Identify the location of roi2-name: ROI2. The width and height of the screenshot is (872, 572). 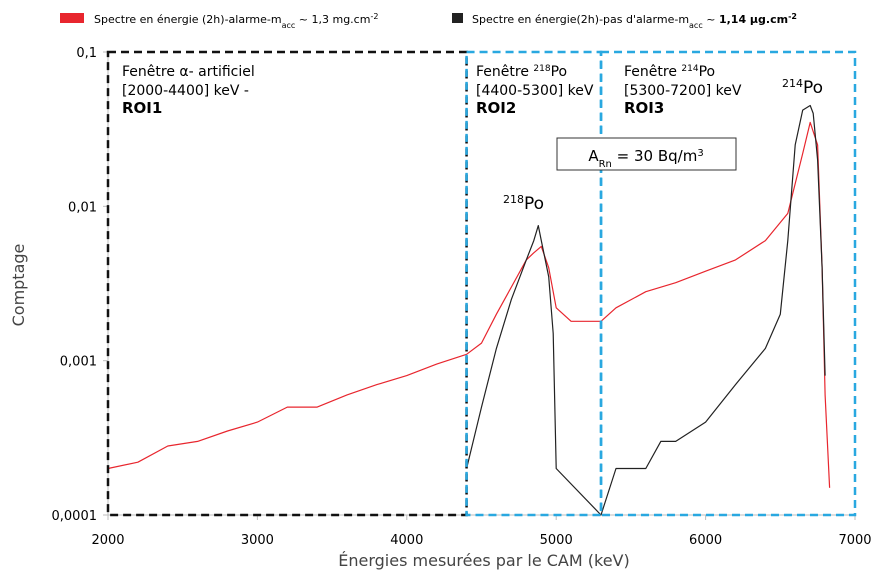
(496, 108).